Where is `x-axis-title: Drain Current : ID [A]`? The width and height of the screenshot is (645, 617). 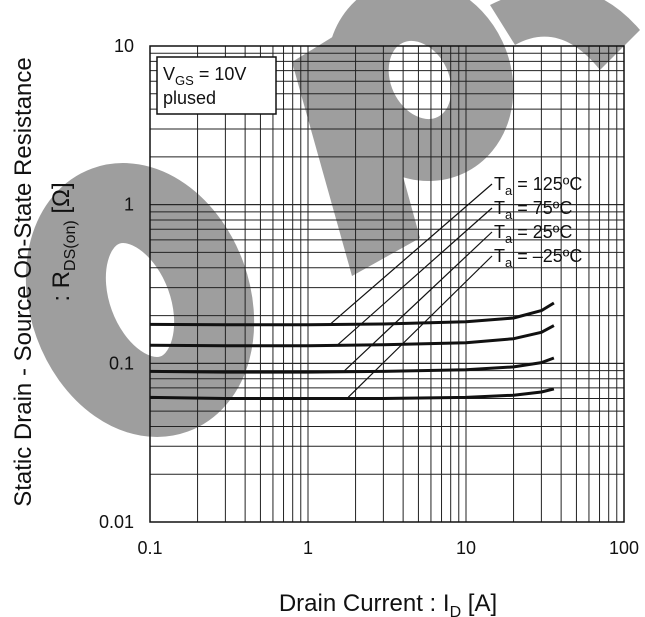 x-axis-title: Drain Current : ID [A] is located at coordinates (388, 603).